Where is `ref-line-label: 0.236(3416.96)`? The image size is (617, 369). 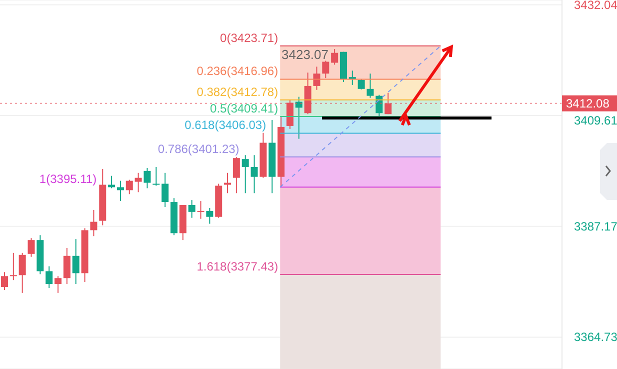
ref-line-label: 0.236(3416.96) is located at coordinates (237, 71).